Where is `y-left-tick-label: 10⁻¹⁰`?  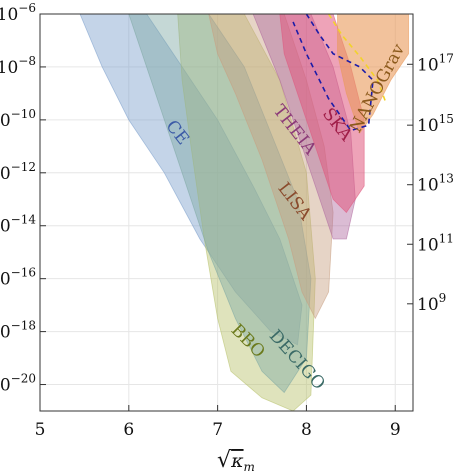
y-left-tick-label: 10⁻¹⁰ is located at coordinates (18, 119).